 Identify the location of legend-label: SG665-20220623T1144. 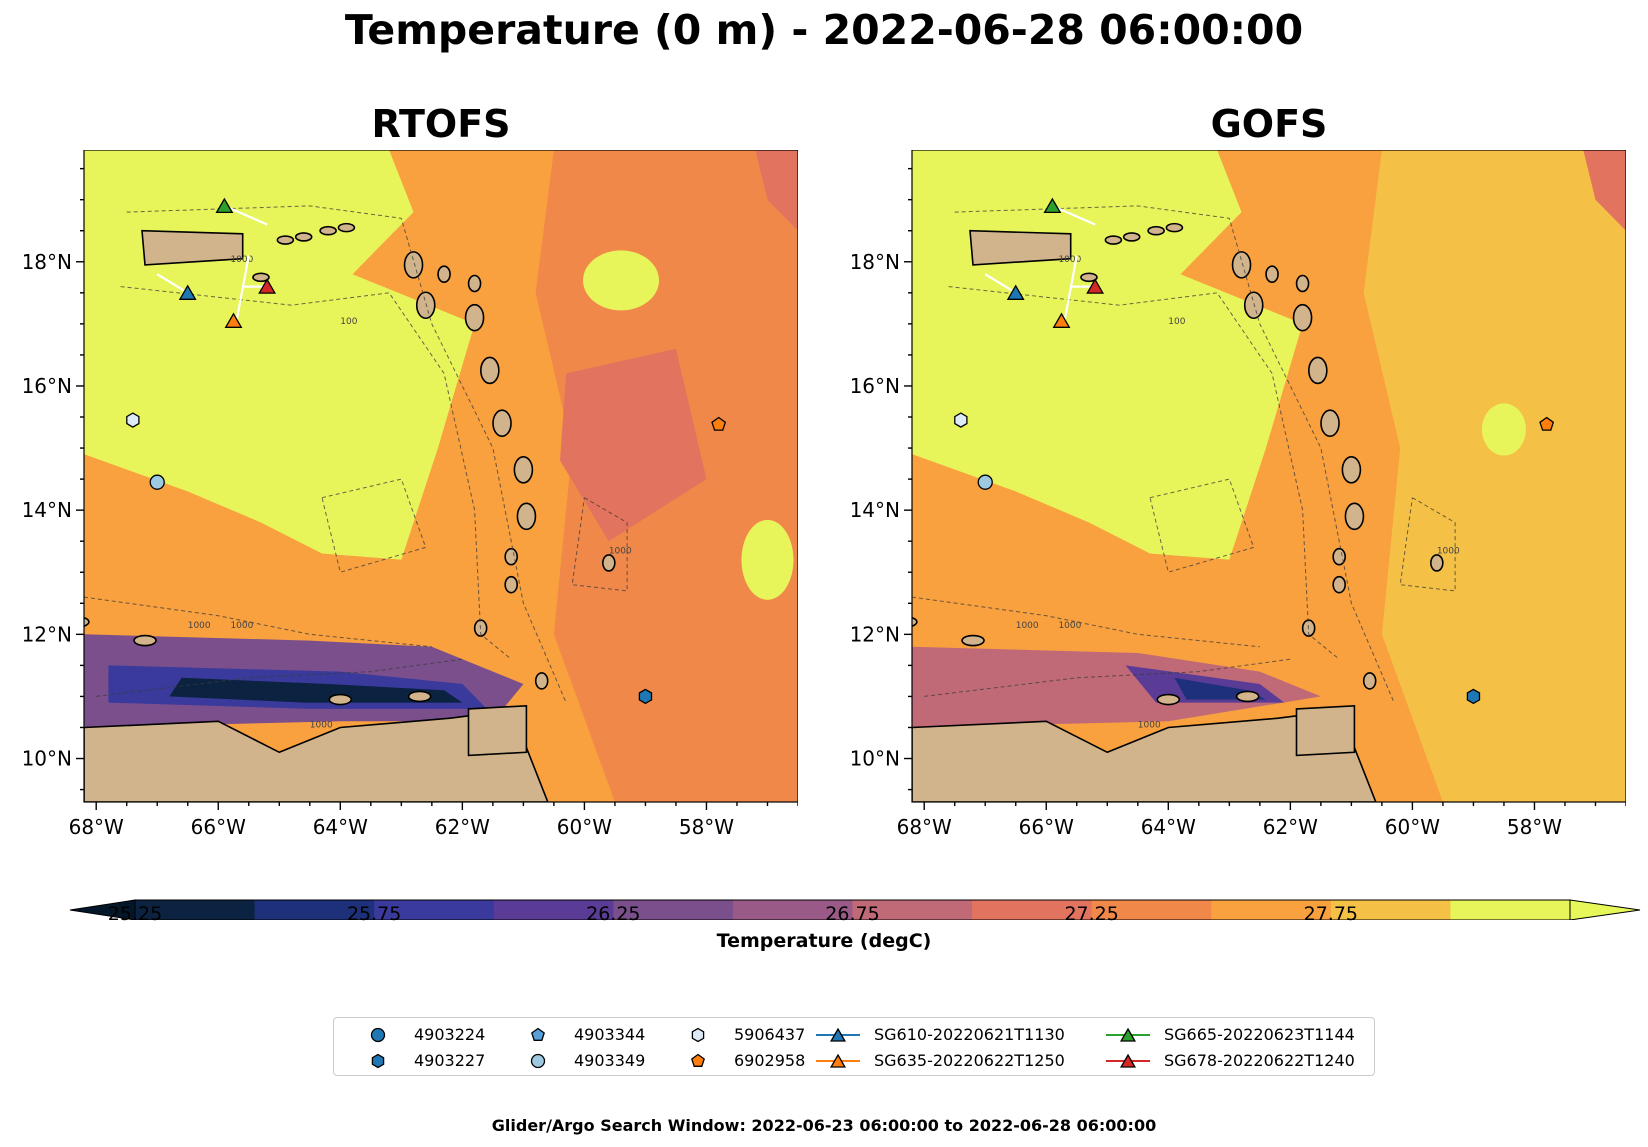
(1259, 1034).